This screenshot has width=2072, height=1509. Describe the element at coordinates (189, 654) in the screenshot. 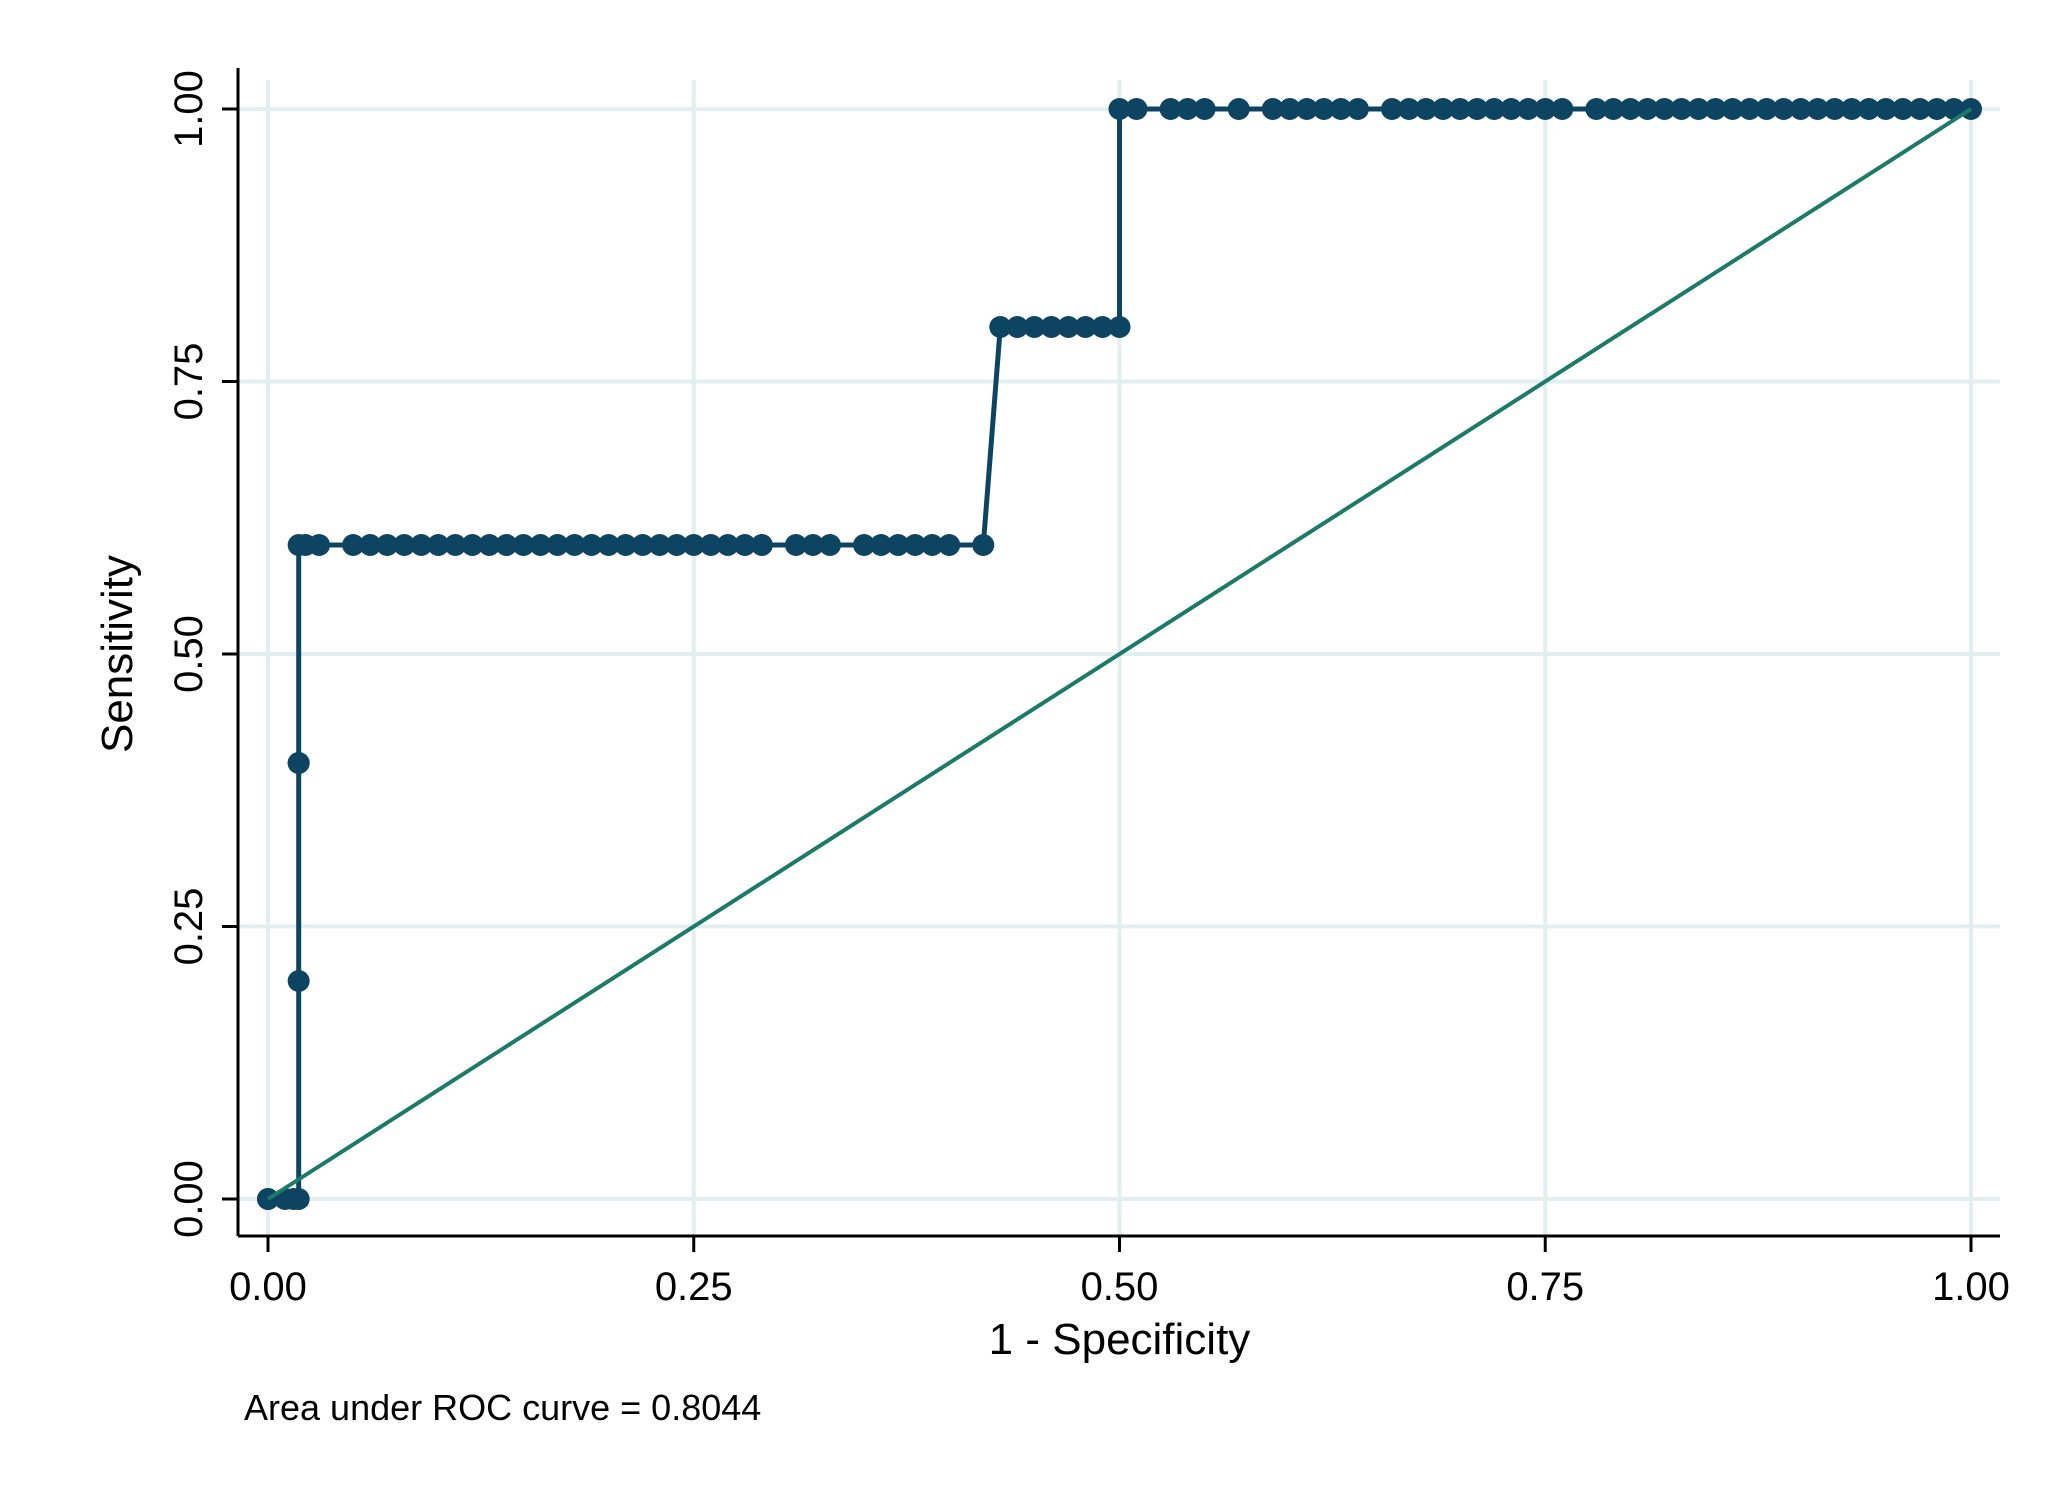

I see `y-tick-label: 0.50` at that location.